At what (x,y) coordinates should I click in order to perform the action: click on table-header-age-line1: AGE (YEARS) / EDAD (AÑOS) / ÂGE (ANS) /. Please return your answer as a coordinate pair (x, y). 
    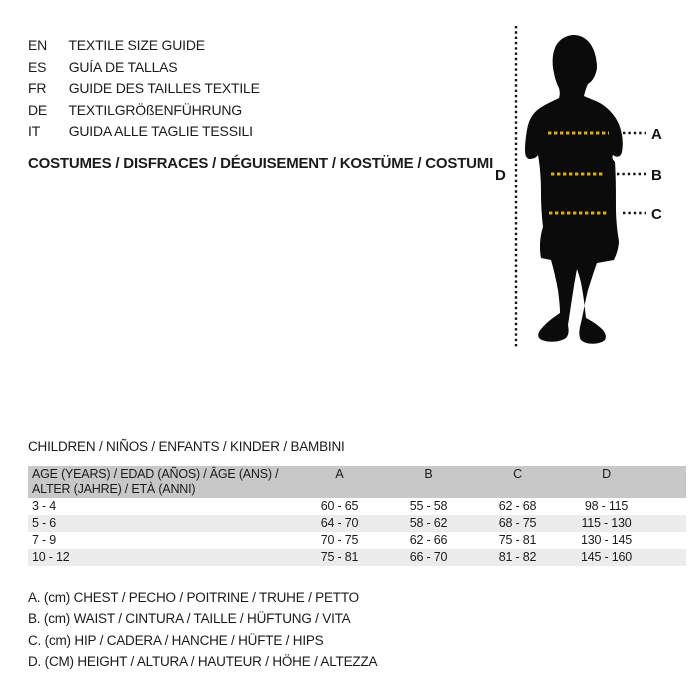
    Looking at the image, I should click on (155, 474).